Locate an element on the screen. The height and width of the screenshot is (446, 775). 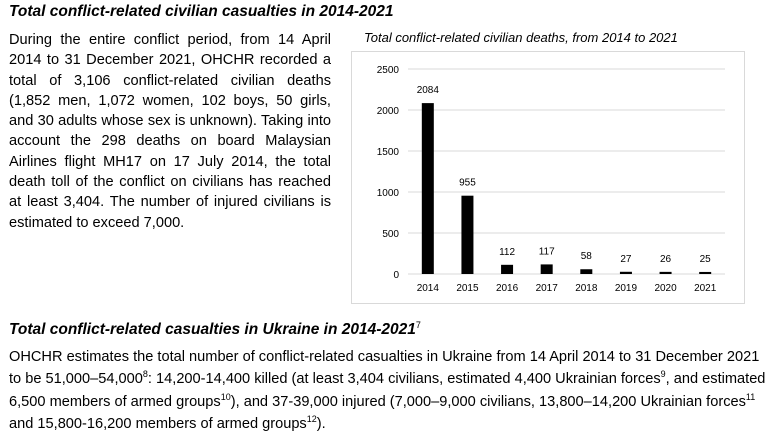
y-tick-label: 1000 is located at coordinates (388, 193).